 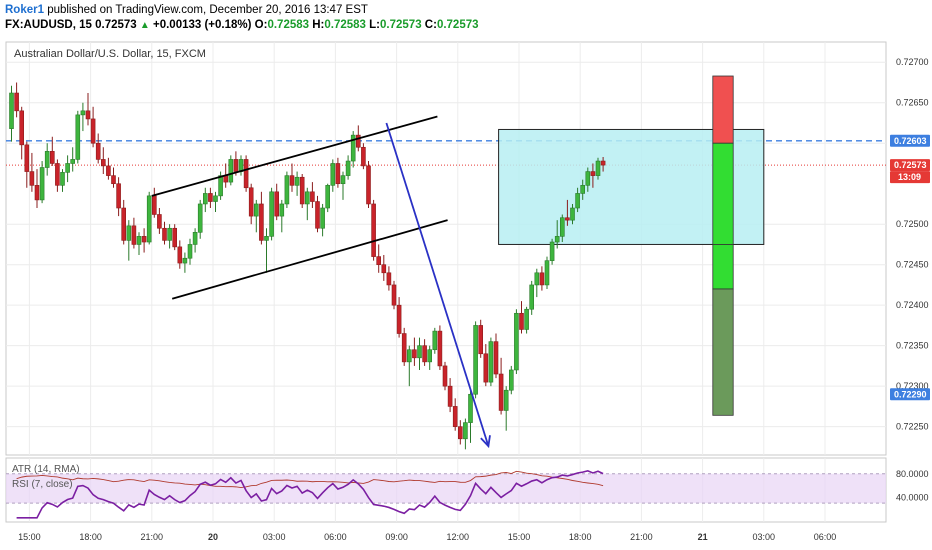 I want to click on up-arrow-icon: ▲, so click(x=144, y=25).